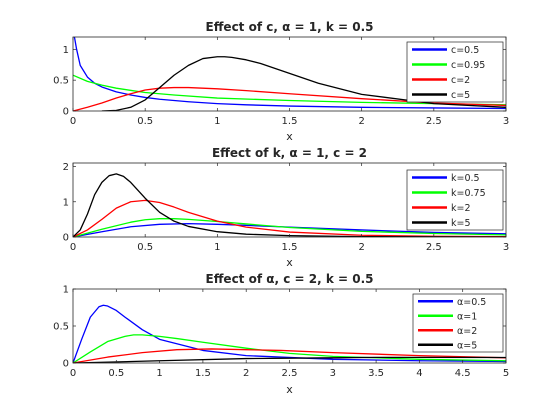 The image size is (560, 420). I want to click on legend-label: c=2, so click(460, 80).